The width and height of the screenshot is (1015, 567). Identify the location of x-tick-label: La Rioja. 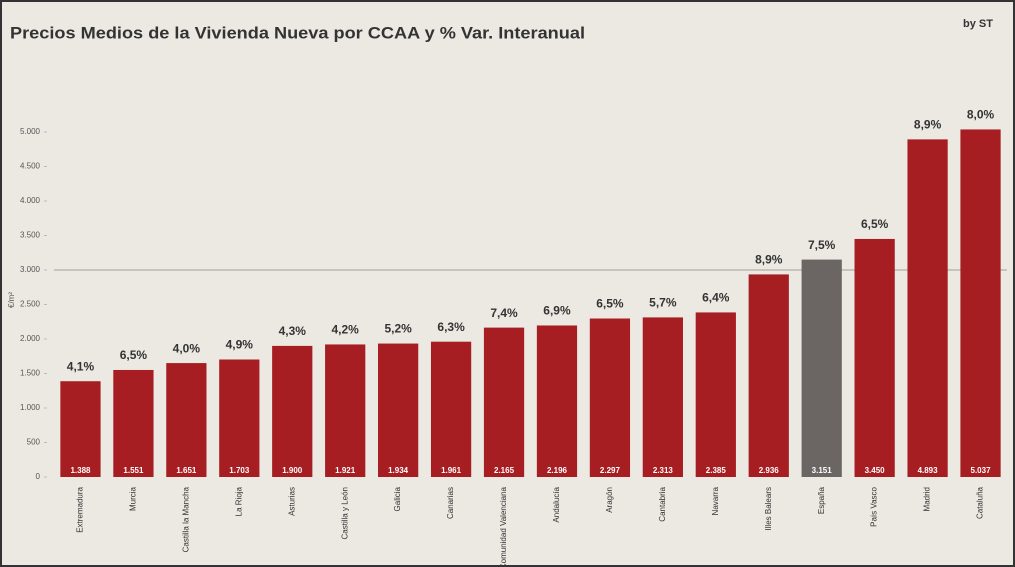
(238, 501).